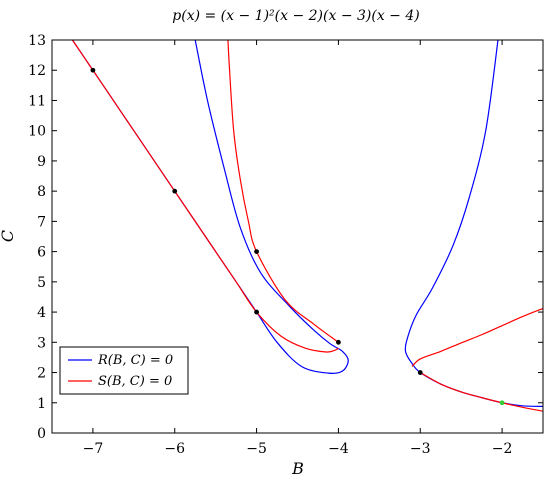 This screenshot has width=550, height=481. I want to click on y-tick-label: 3, so click(41, 343).